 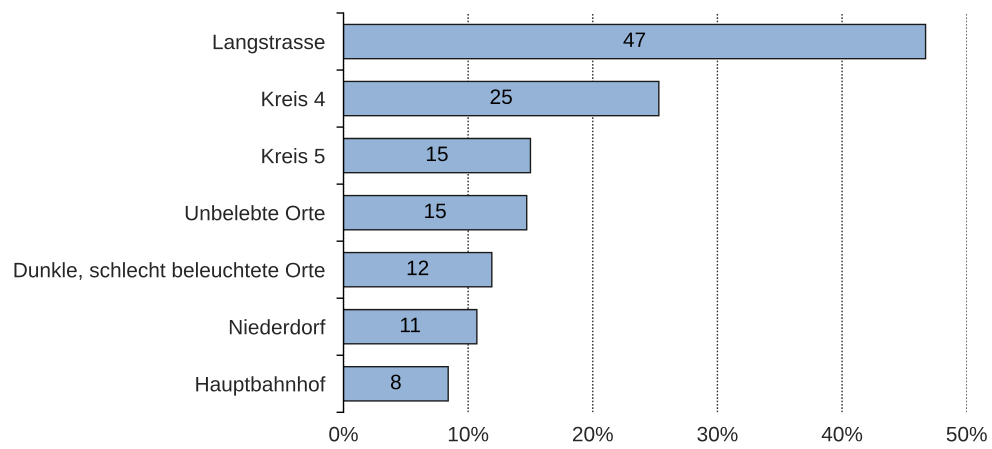 What do you see at coordinates (592, 434) in the screenshot?
I see `x-tick-label: 20%` at bounding box center [592, 434].